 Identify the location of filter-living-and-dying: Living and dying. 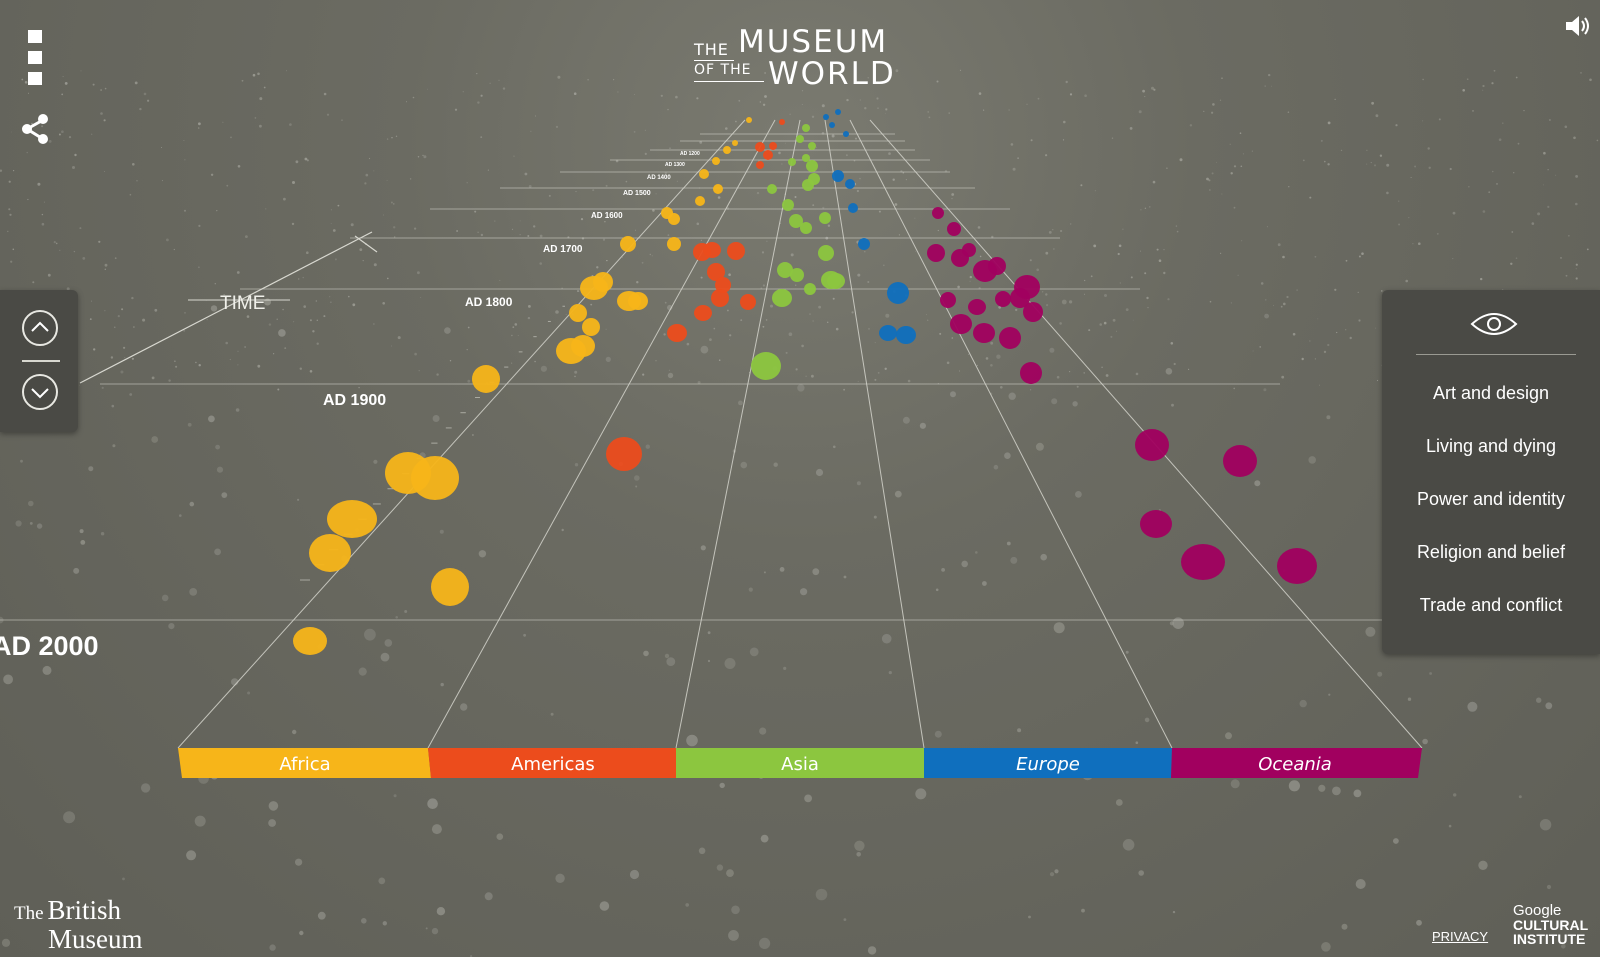
(1491, 446).